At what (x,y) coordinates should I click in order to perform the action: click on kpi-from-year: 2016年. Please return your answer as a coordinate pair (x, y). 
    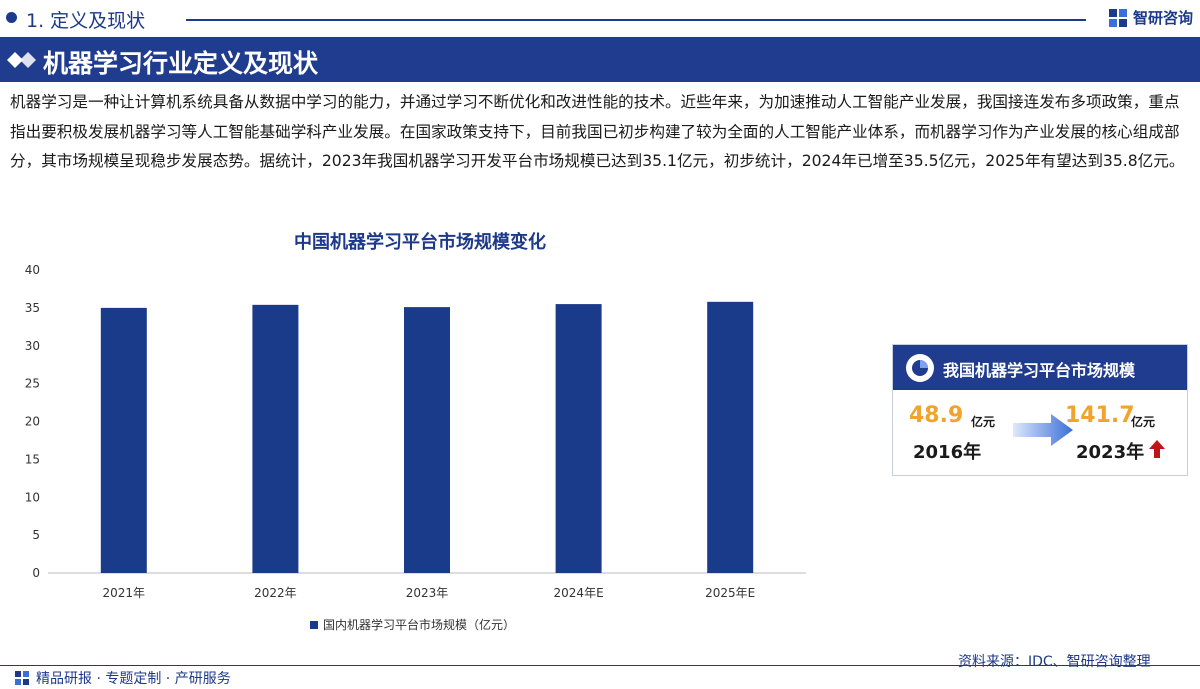
    Looking at the image, I should click on (947, 452).